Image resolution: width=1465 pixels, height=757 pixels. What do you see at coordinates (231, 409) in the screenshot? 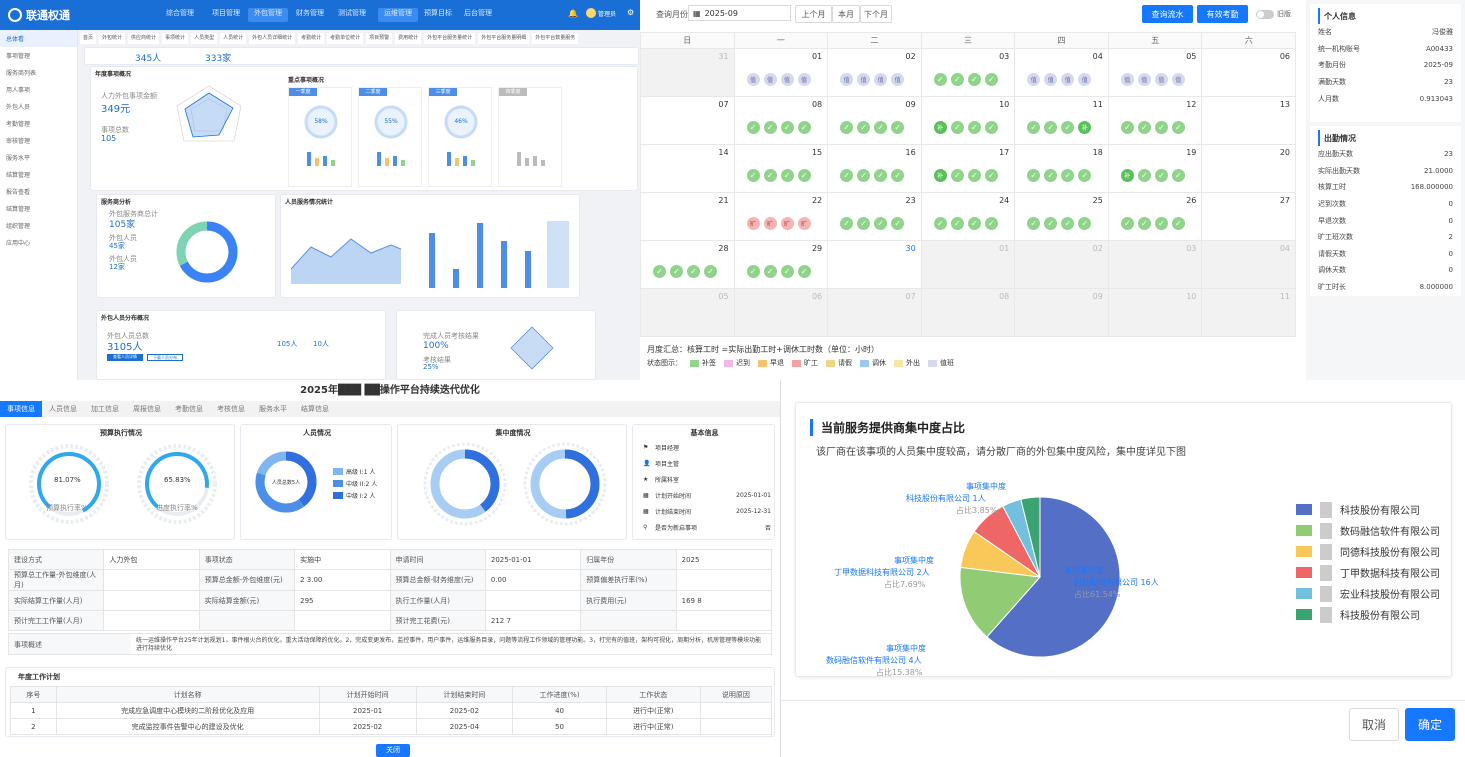
I see `tab-item: 考核信息` at bounding box center [231, 409].